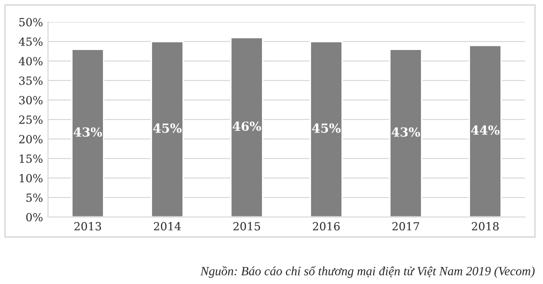  What do you see at coordinates (247, 126) in the screenshot?
I see `data-label: 46%` at bounding box center [247, 126].